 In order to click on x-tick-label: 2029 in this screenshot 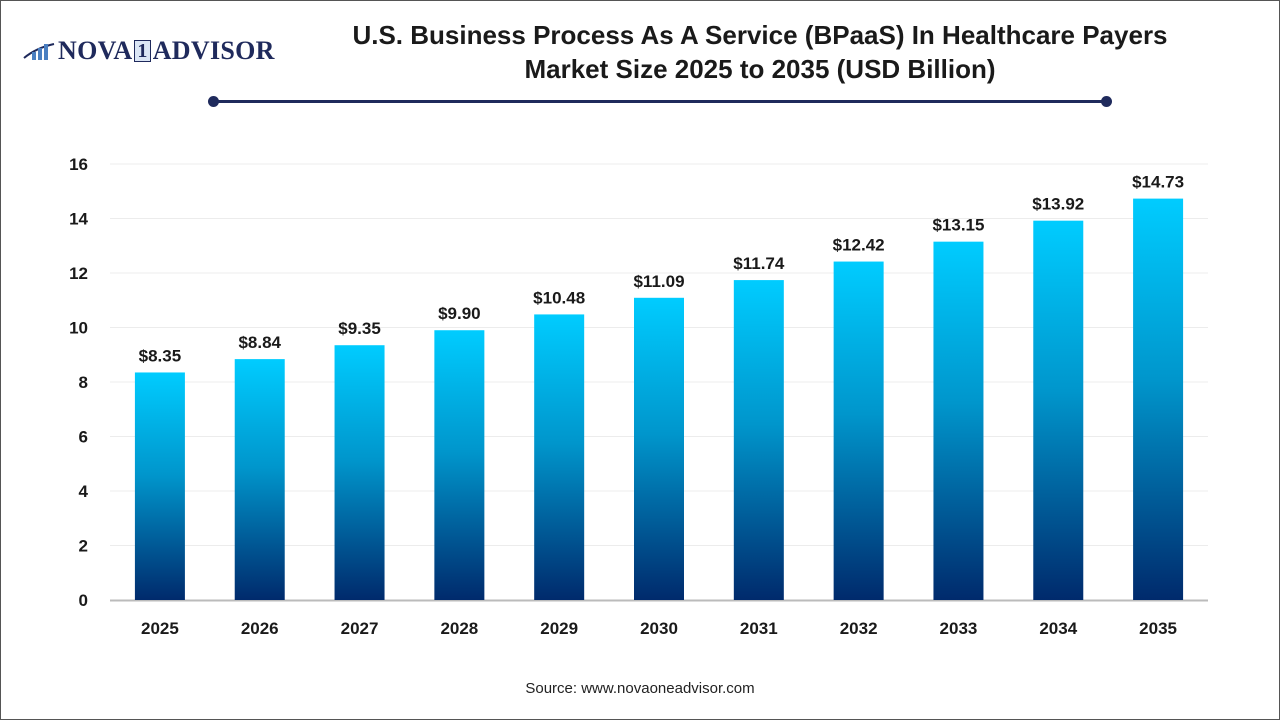, I will do `click(559, 628)`.